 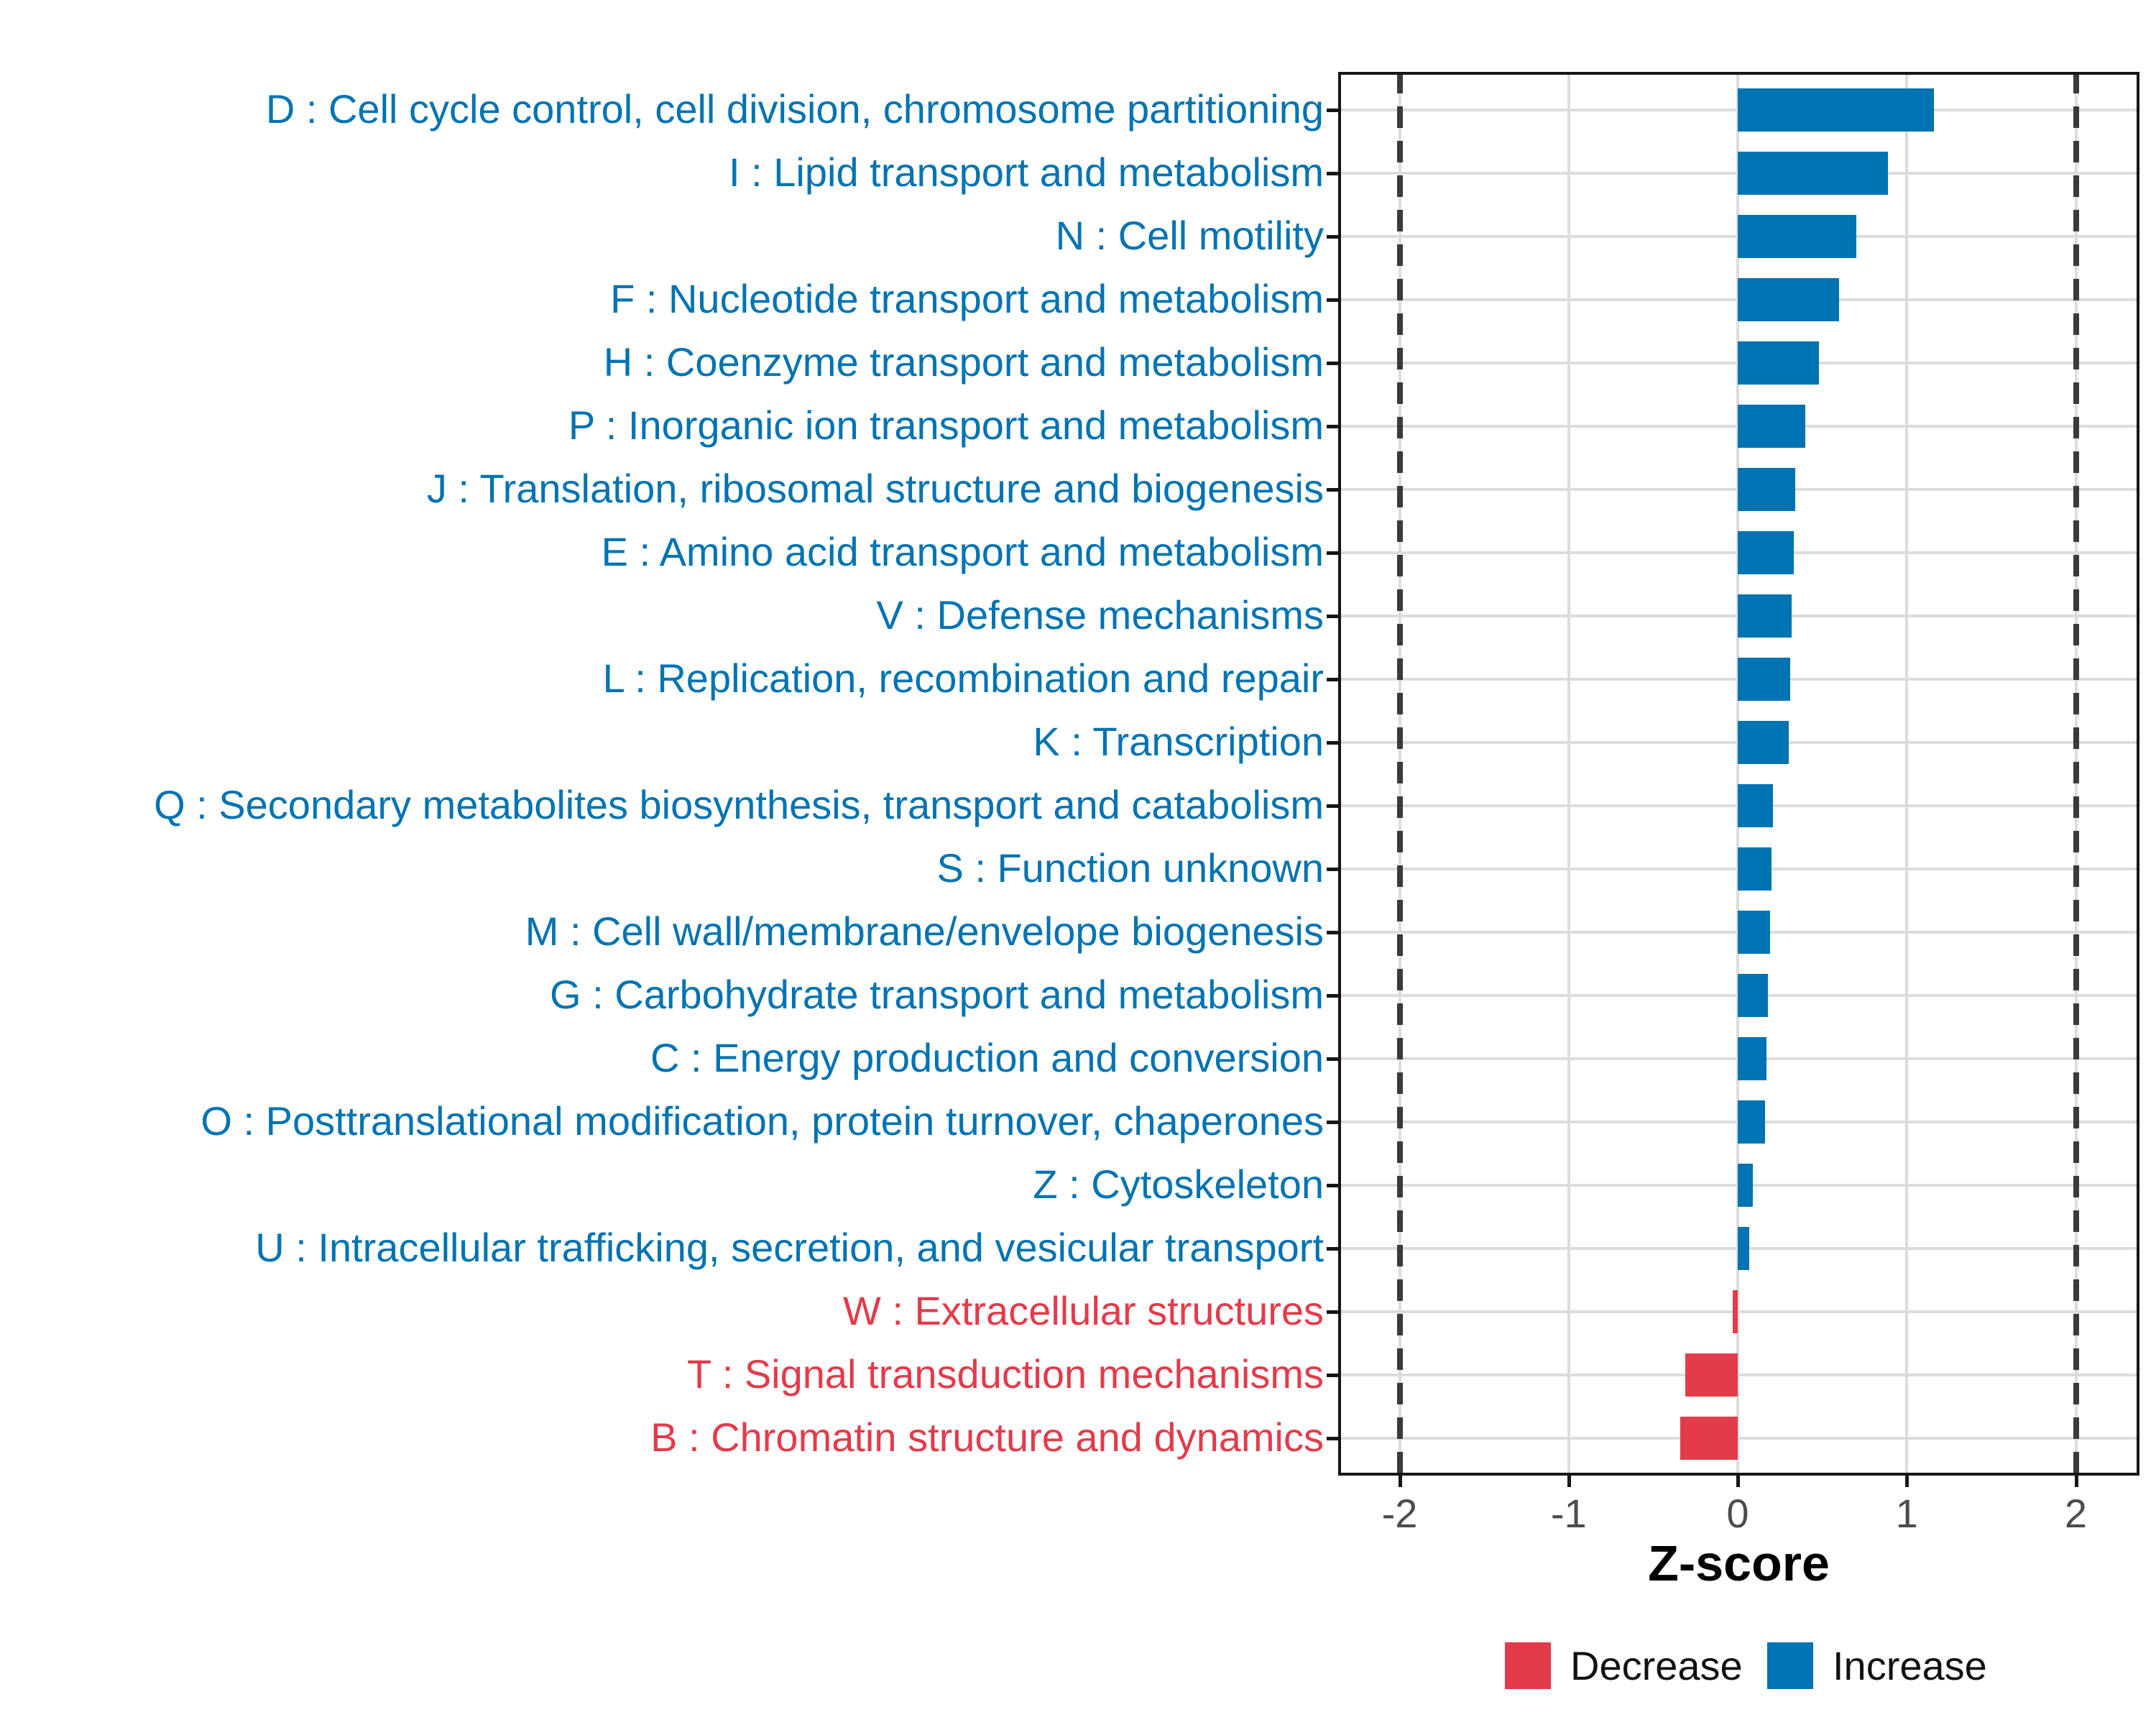 What do you see at coordinates (1764, 742) in the screenshot?
I see `bar-K` at bounding box center [1764, 742].